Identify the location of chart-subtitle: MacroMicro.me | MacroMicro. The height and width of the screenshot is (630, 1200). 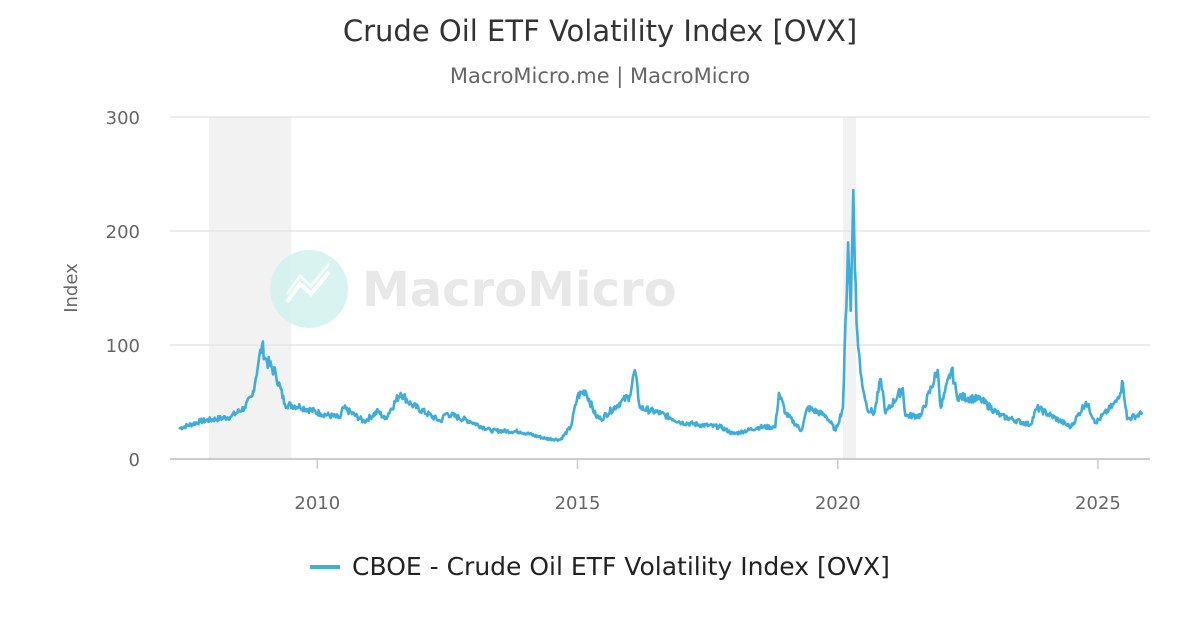
(600, 76).